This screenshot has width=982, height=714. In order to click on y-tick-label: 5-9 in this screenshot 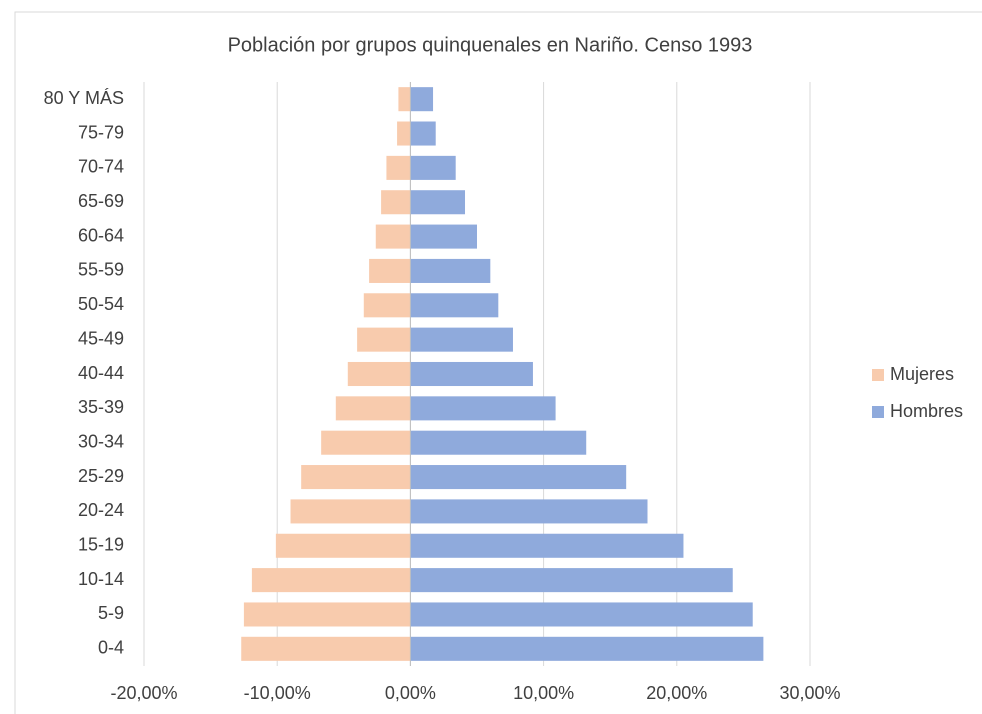, I will do `click(111, 613)`.